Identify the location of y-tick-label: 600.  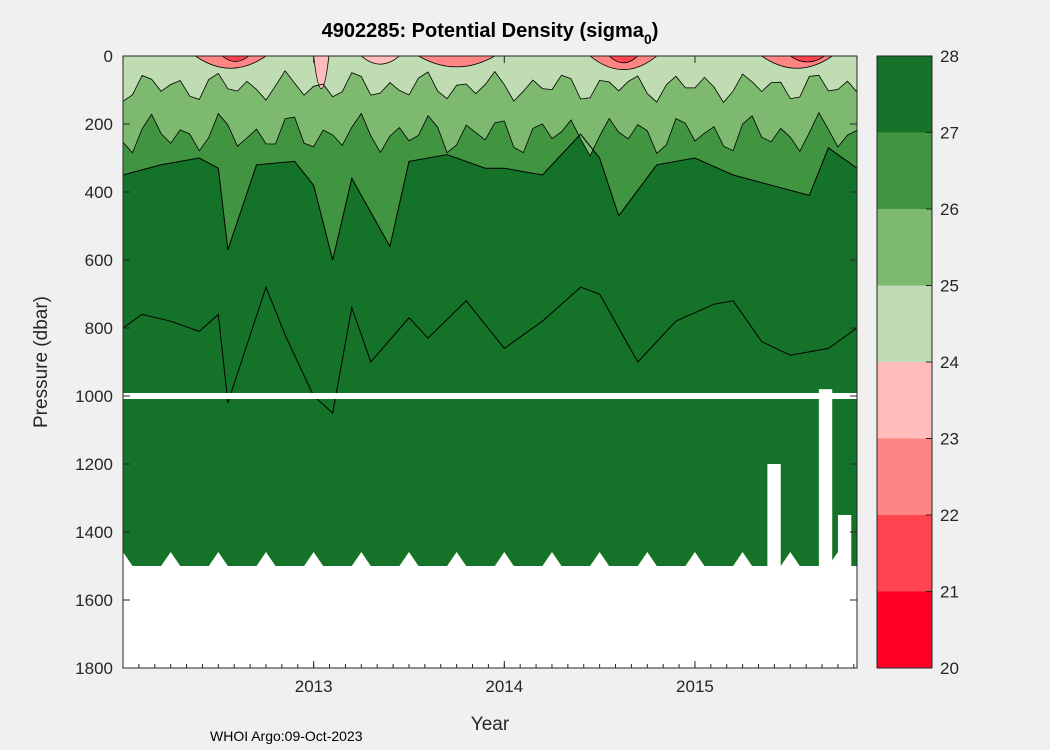
(99, 260).